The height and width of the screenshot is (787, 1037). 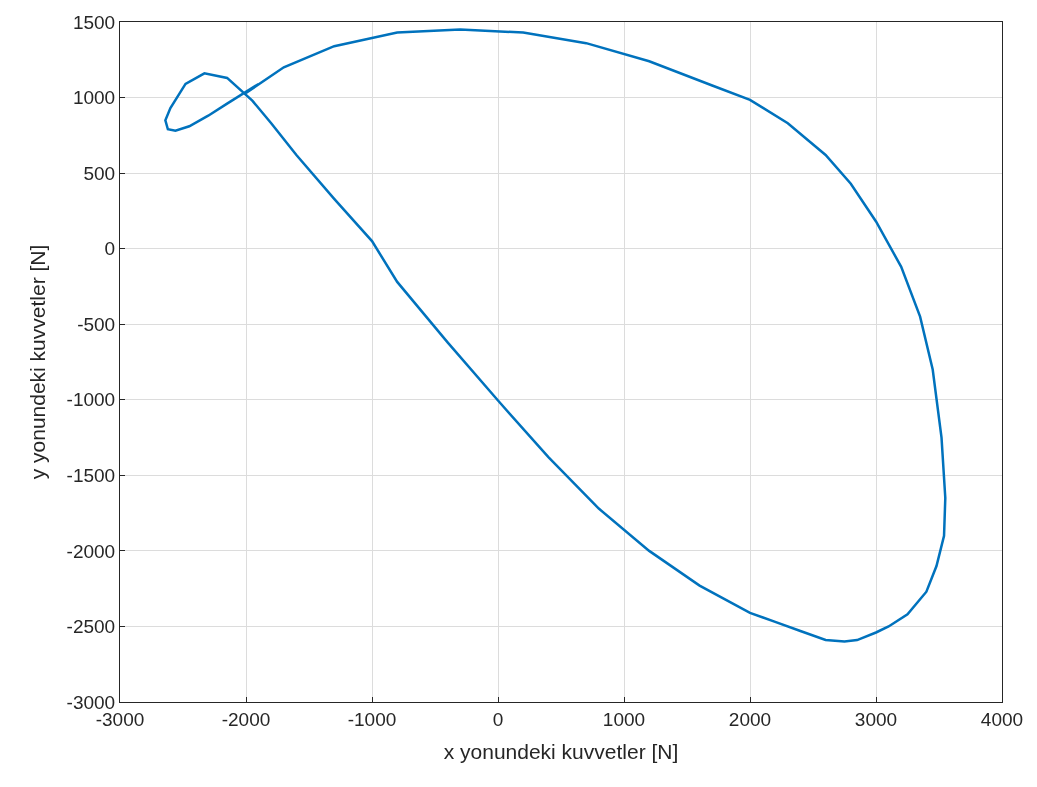 I want to click on x-tick-label: -2000, so click(x=246, y=719).